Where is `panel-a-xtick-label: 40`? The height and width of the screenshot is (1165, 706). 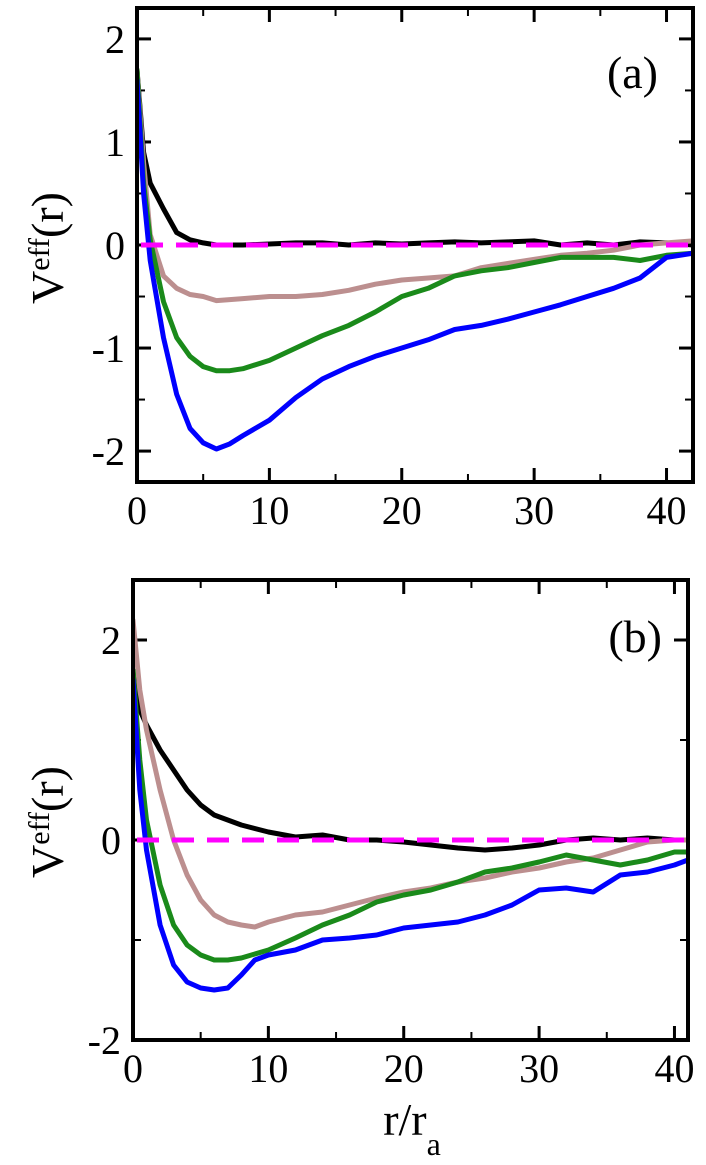 panel-a-xtick-label: 40 is located at coordinates (667, 510).